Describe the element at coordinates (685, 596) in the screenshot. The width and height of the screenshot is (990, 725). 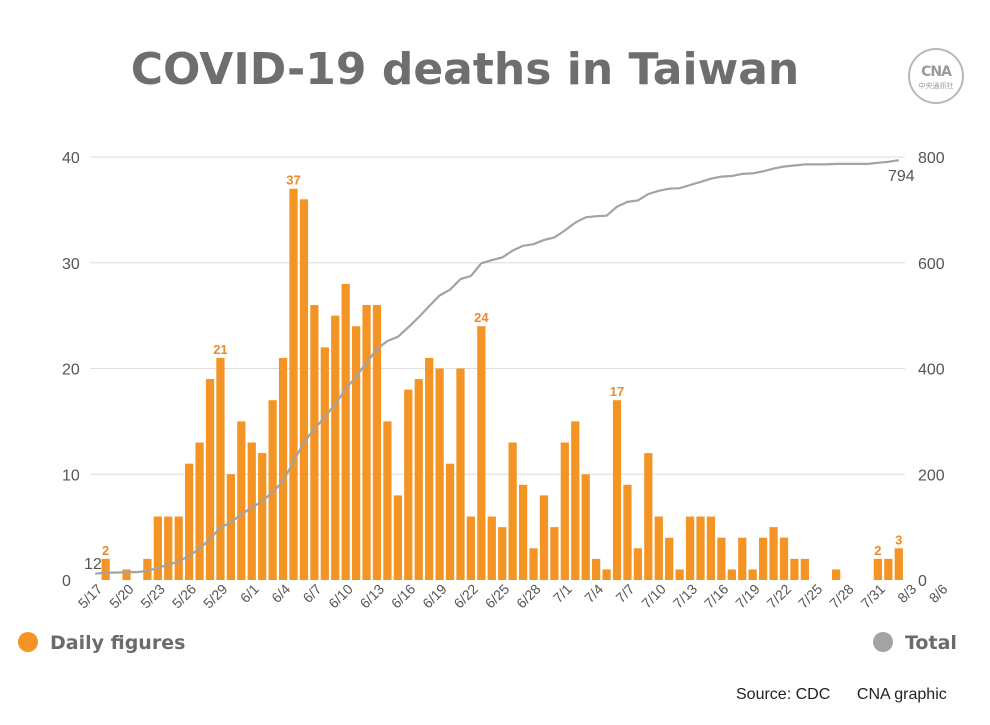
I see `x-tick-label: 7/13` at that location.